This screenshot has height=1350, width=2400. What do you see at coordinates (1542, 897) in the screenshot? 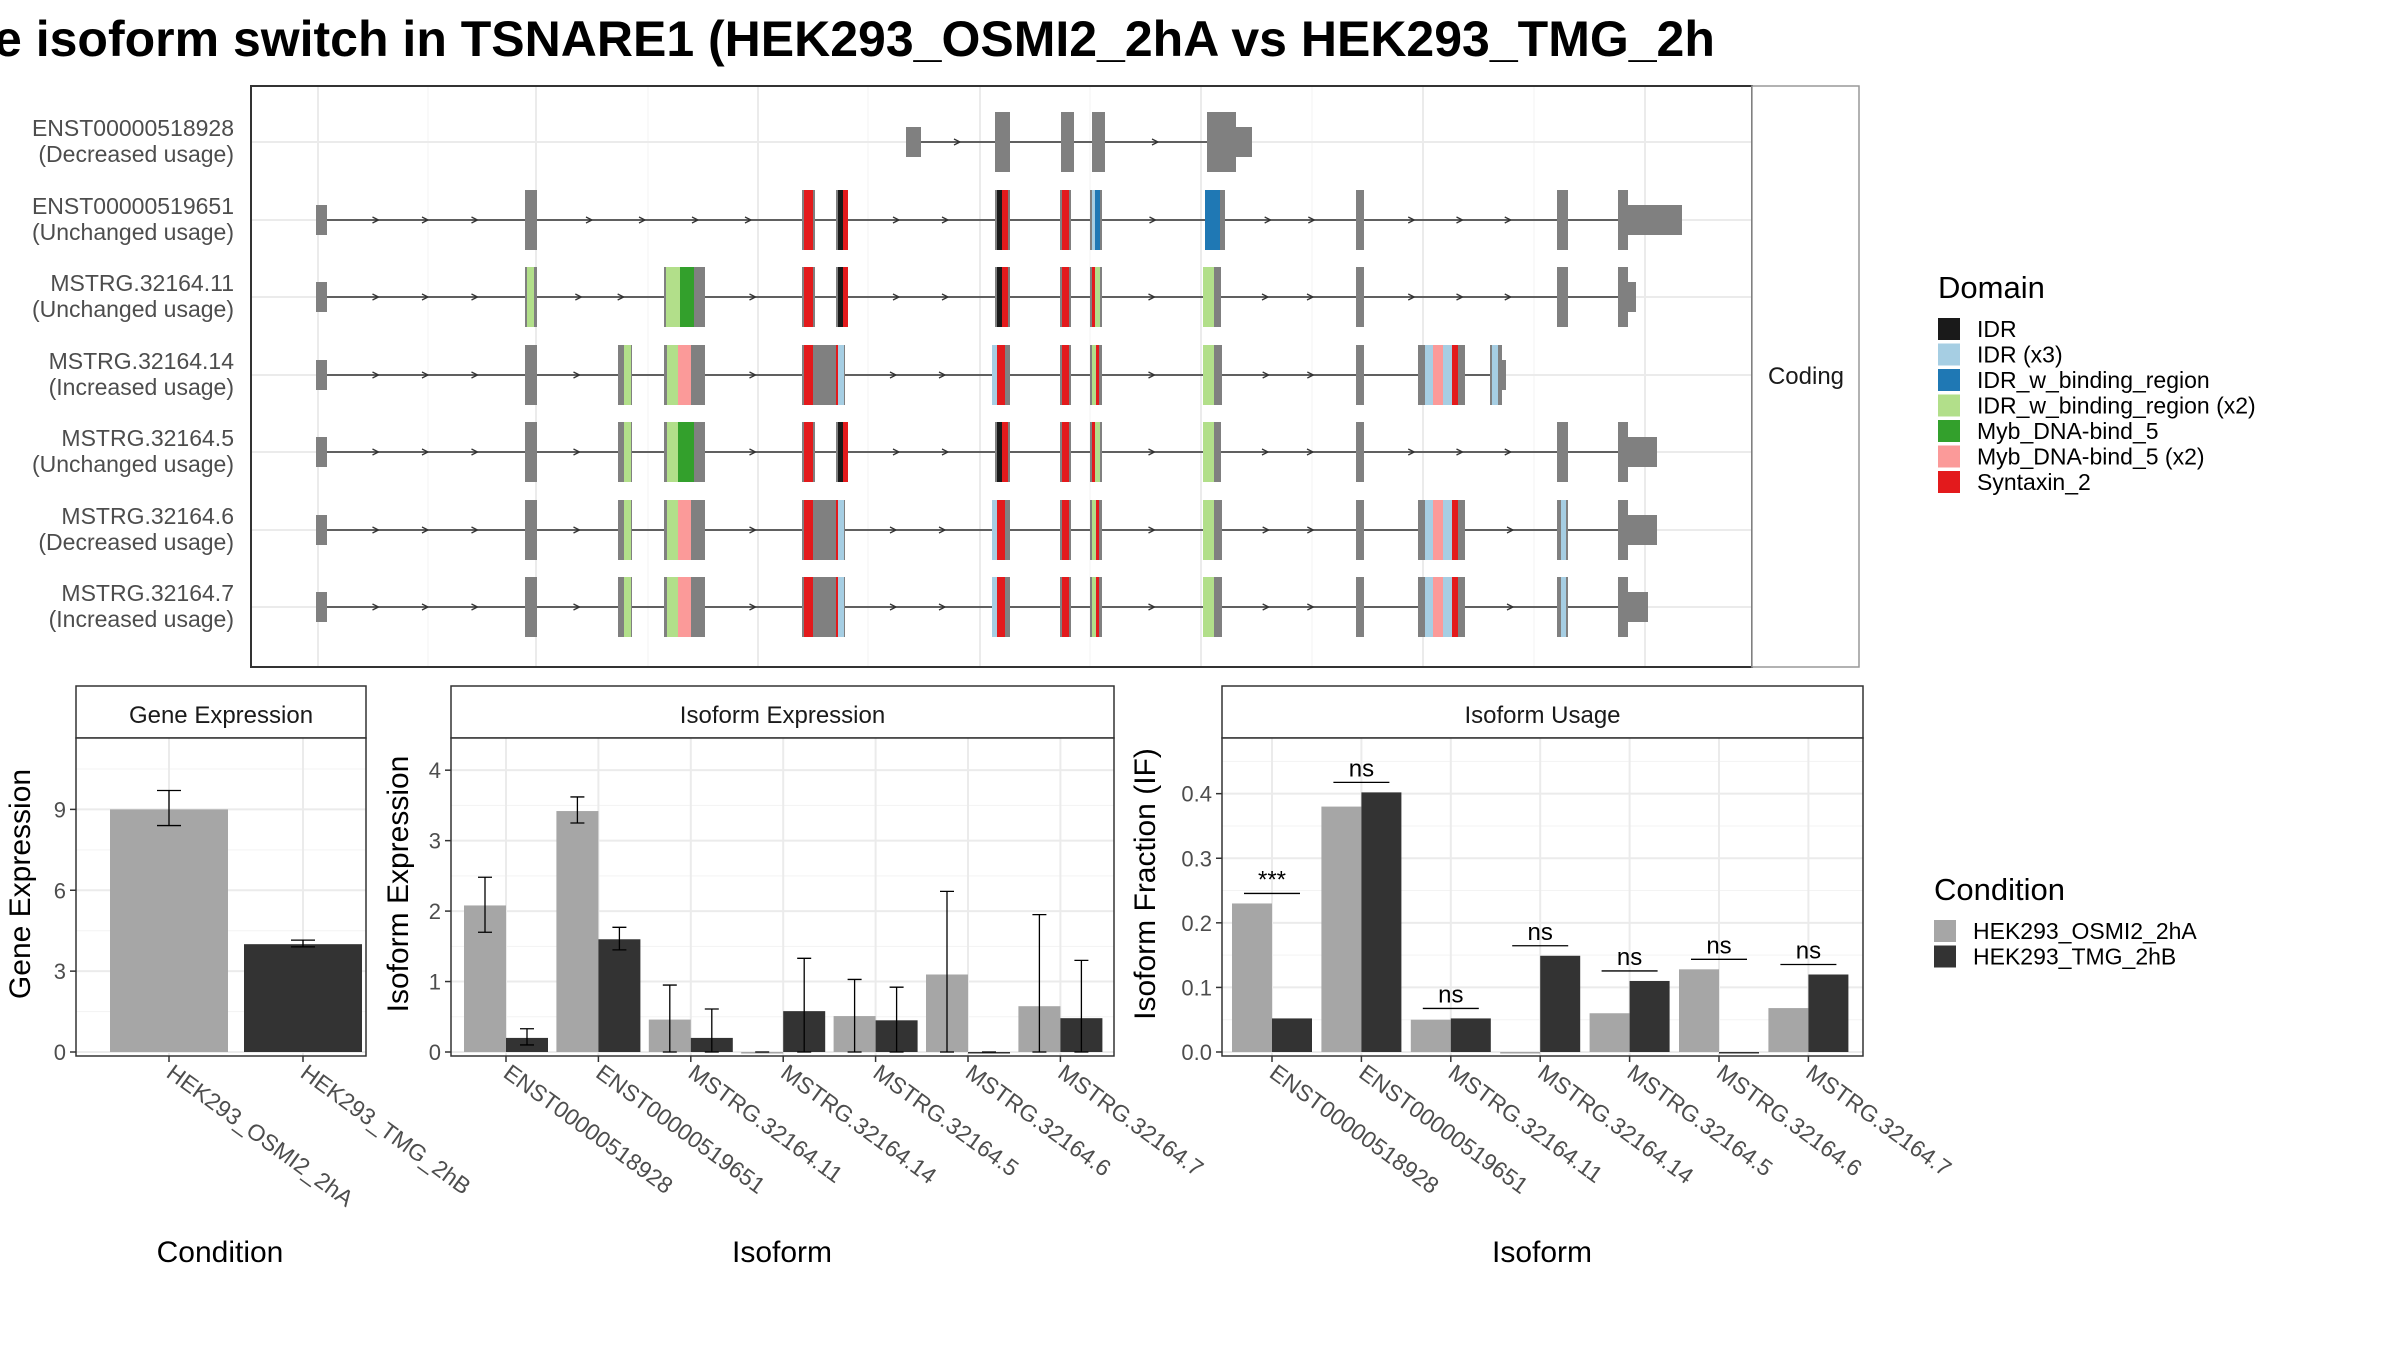
I see `plot-border` at bounding box center [1542, 897].